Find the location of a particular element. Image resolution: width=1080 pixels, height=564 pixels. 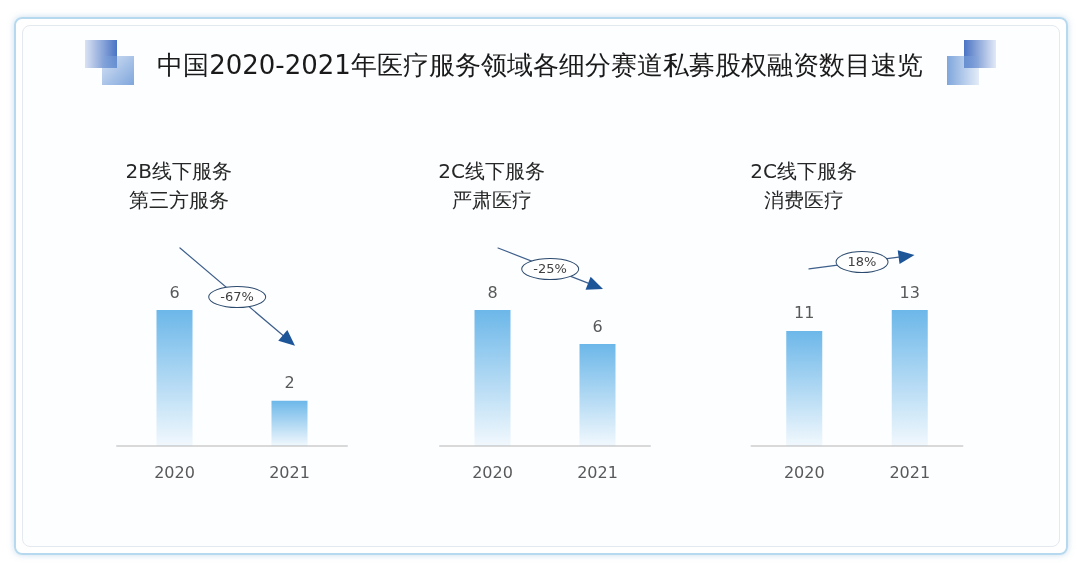

data-label: 8 is located at coordinates (492, 292).